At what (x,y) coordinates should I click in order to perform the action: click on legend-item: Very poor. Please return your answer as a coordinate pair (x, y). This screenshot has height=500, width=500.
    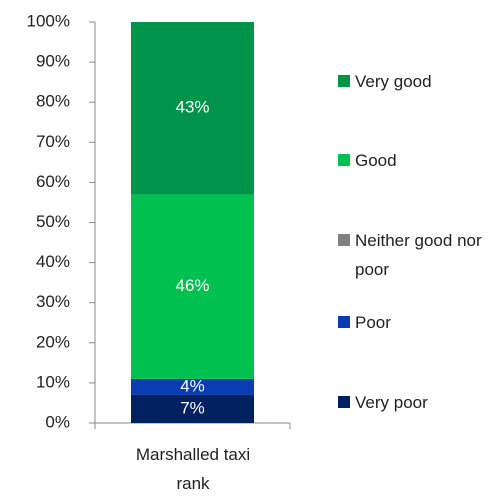
    Looking at the image, I should click on (416, 402).